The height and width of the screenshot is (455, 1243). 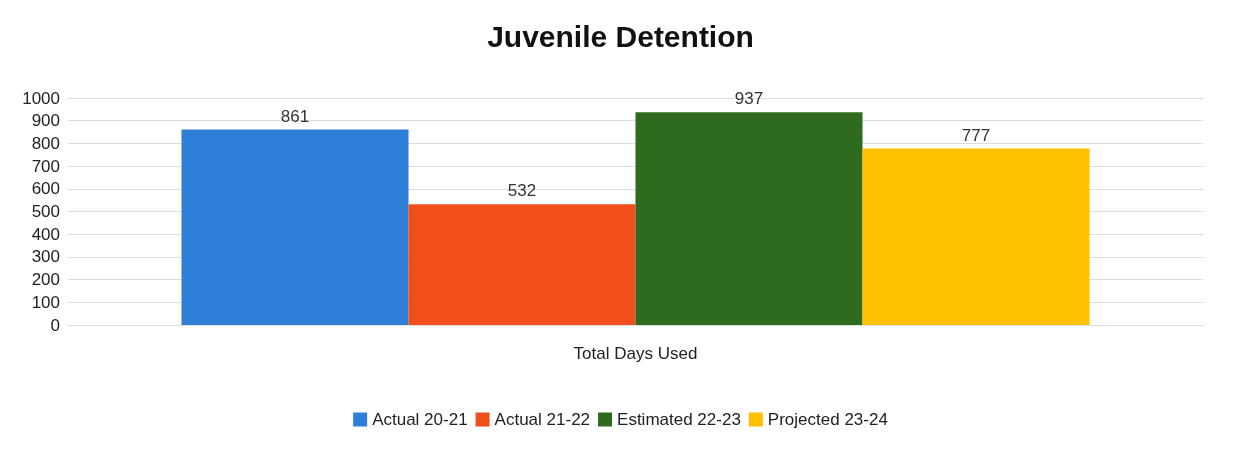 What do you see at coordinates (55, 325) in the screenshot?
I see `y-tick-label: 0` at bounding box center [55, 325].